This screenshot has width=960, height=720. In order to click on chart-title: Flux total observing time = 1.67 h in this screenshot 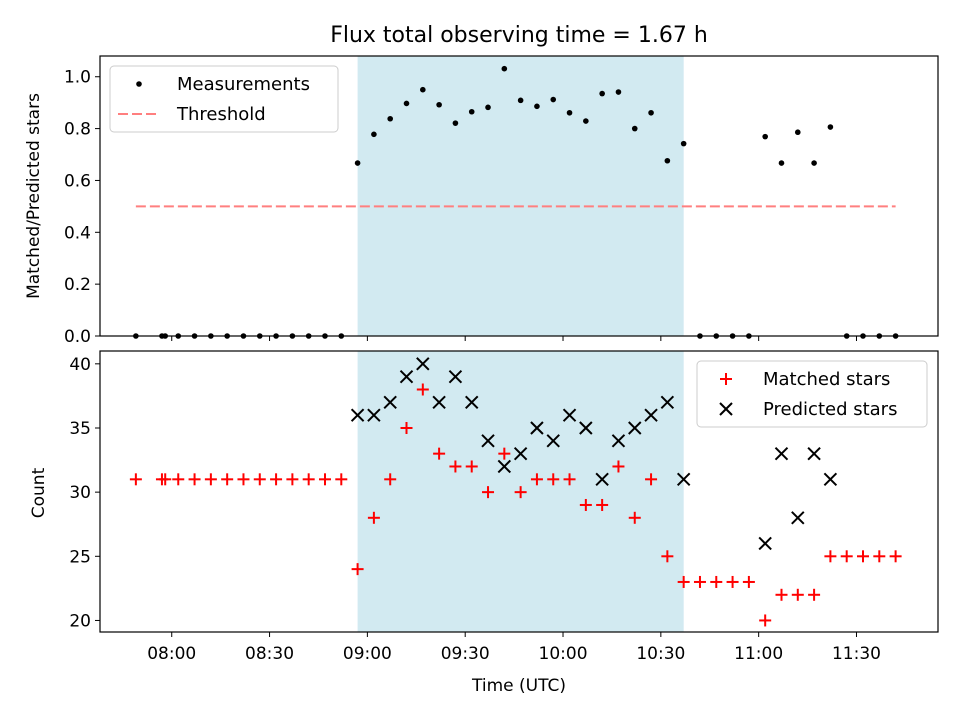, I will do `click(519, 35)`.